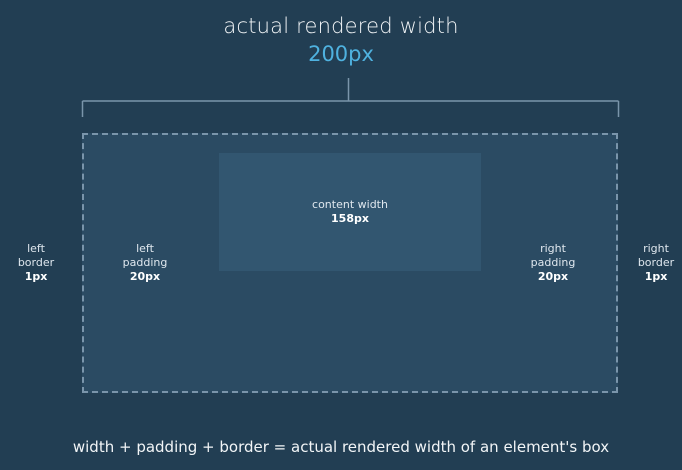 This screenshot has width=682, height=470. I want to click on right-border-line2: border, so click(656, 262).